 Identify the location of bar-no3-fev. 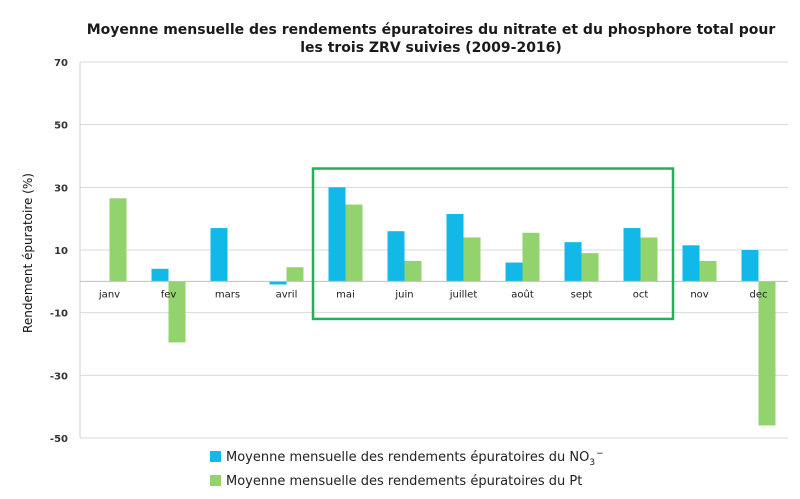
(160, 275).